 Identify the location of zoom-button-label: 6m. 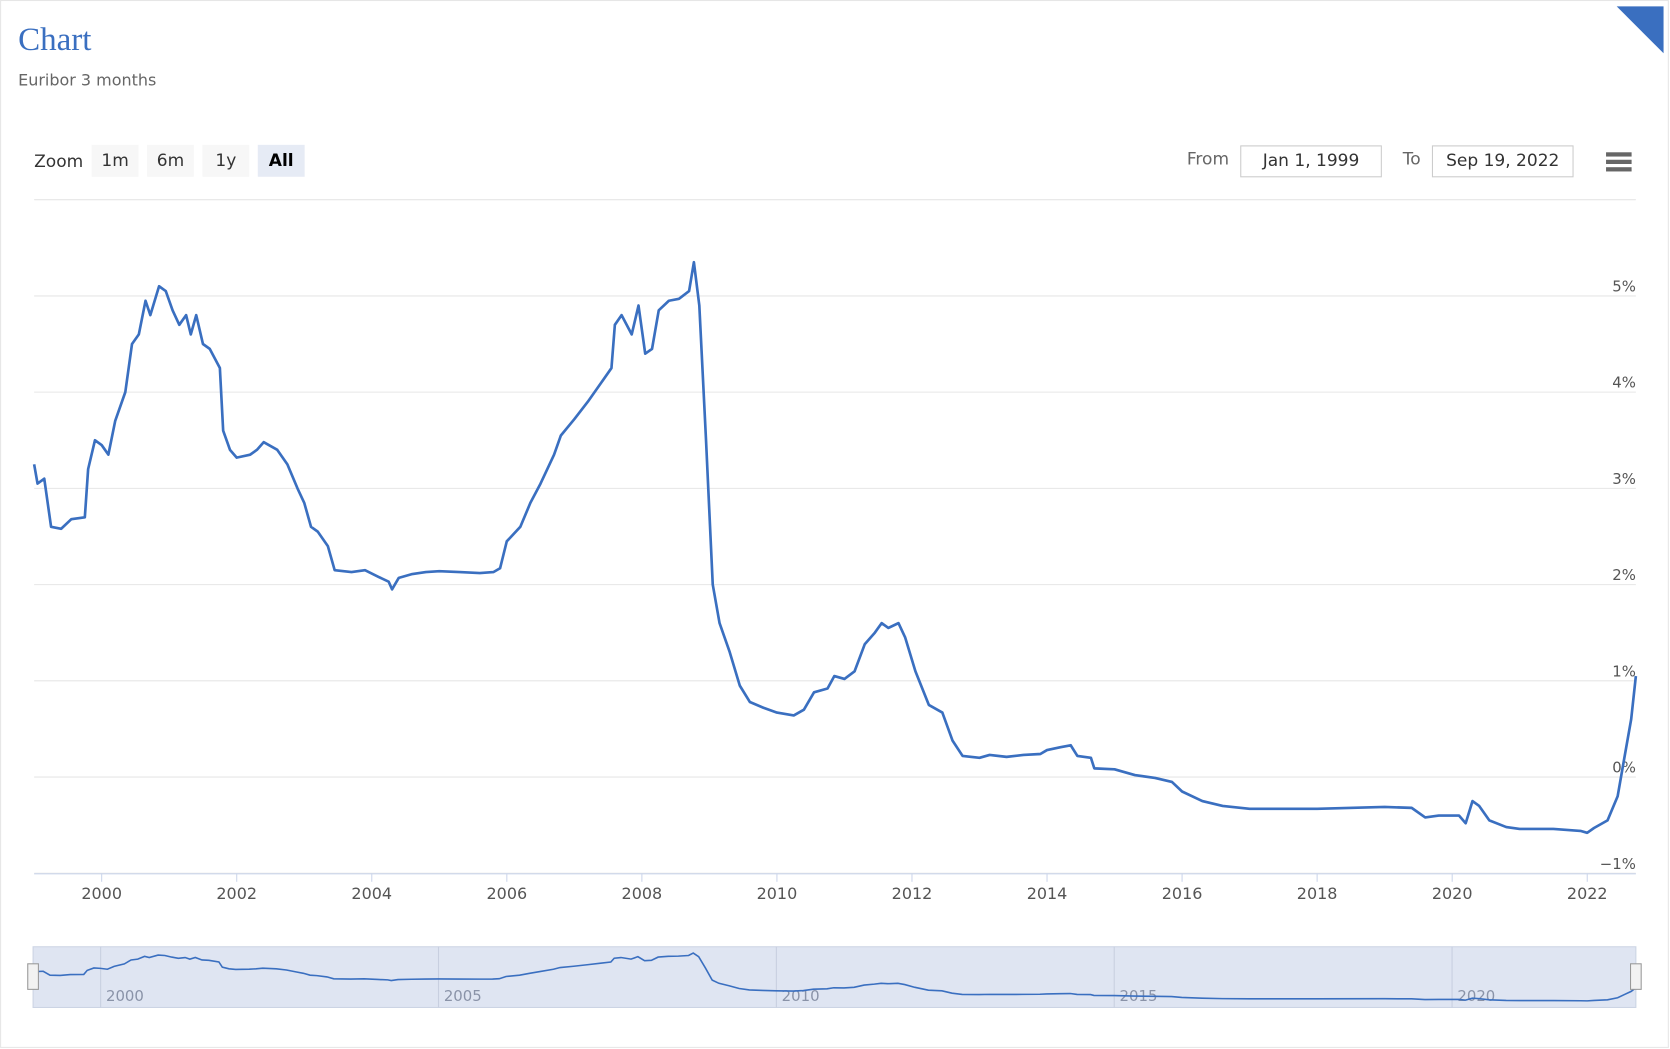
(170, 161).